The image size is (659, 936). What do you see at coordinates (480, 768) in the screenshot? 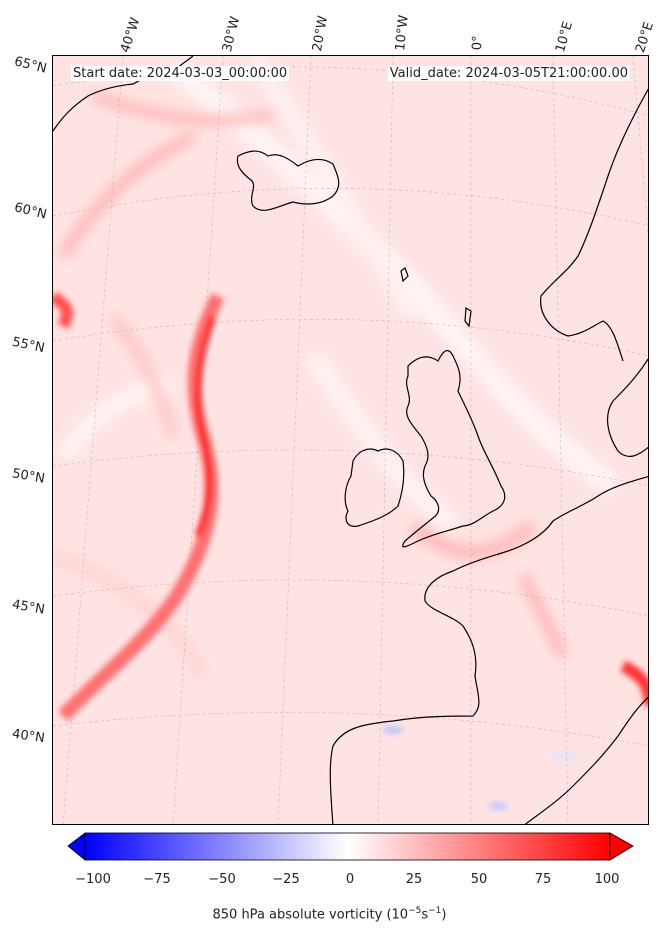
I see `negative-vorticity-patches` at bounding box center [480, 768].